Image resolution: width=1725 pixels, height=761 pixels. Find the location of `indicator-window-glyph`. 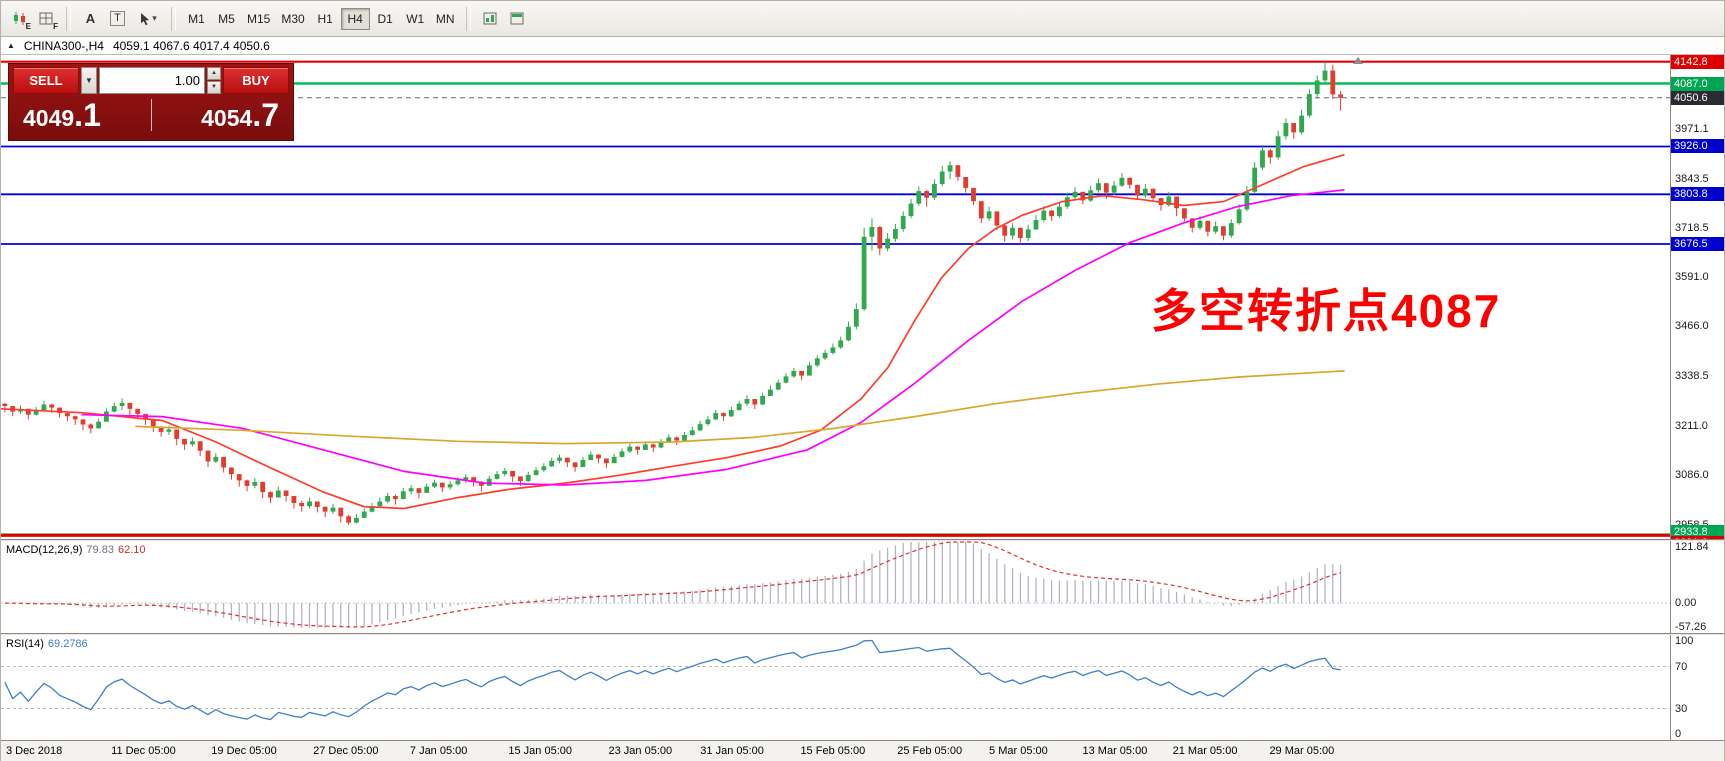

indicator-window-glyph is located at coordinates (490, 18).